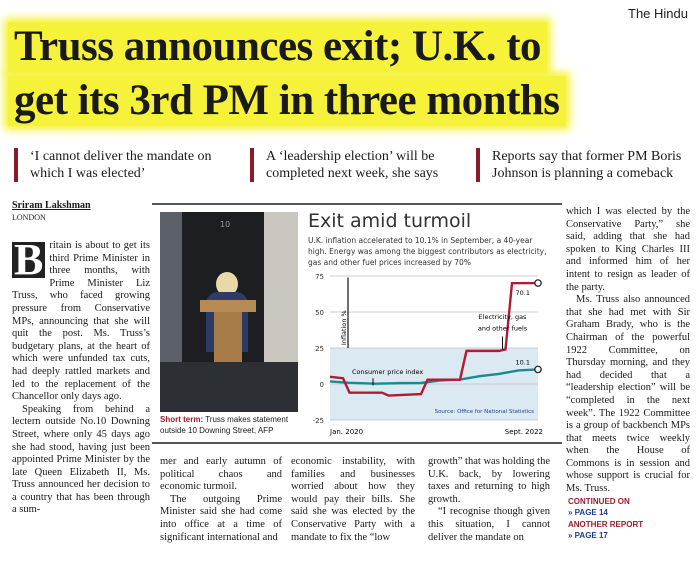 This screenshot has height=564, width=700. What do you see at coordinates (322, 385) in the screenshot?
I see `y-tick-label: 0` at bounding box center [322, 385].